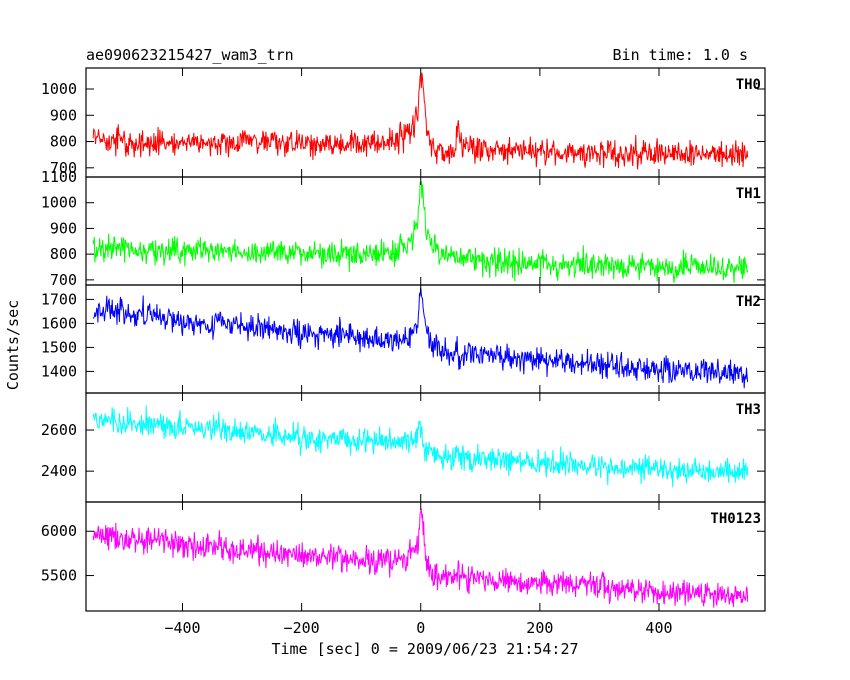 The width and height of the screenshot is (850, 680). I want to click on y-tick-label: 1700, so click(59, 299).